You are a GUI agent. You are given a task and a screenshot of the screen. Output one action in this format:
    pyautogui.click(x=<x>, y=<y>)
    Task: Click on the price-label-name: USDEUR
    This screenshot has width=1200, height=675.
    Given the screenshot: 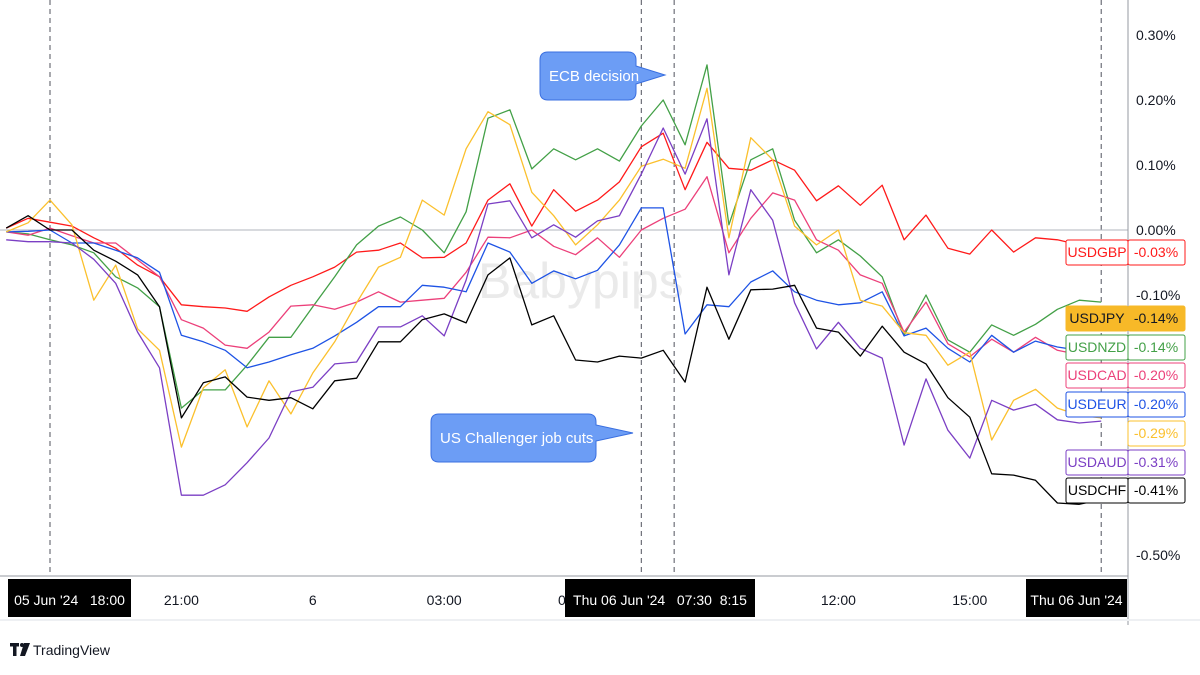 What is the action you would take?
    pyautogui.click(x=1096, y=404)
    